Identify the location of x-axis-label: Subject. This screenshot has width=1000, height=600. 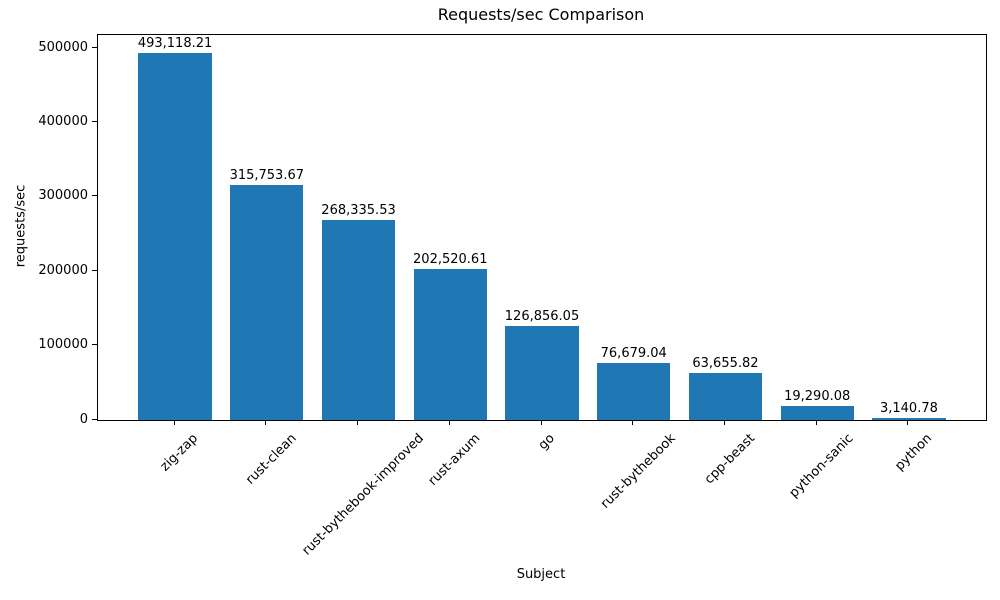
(541, 574).